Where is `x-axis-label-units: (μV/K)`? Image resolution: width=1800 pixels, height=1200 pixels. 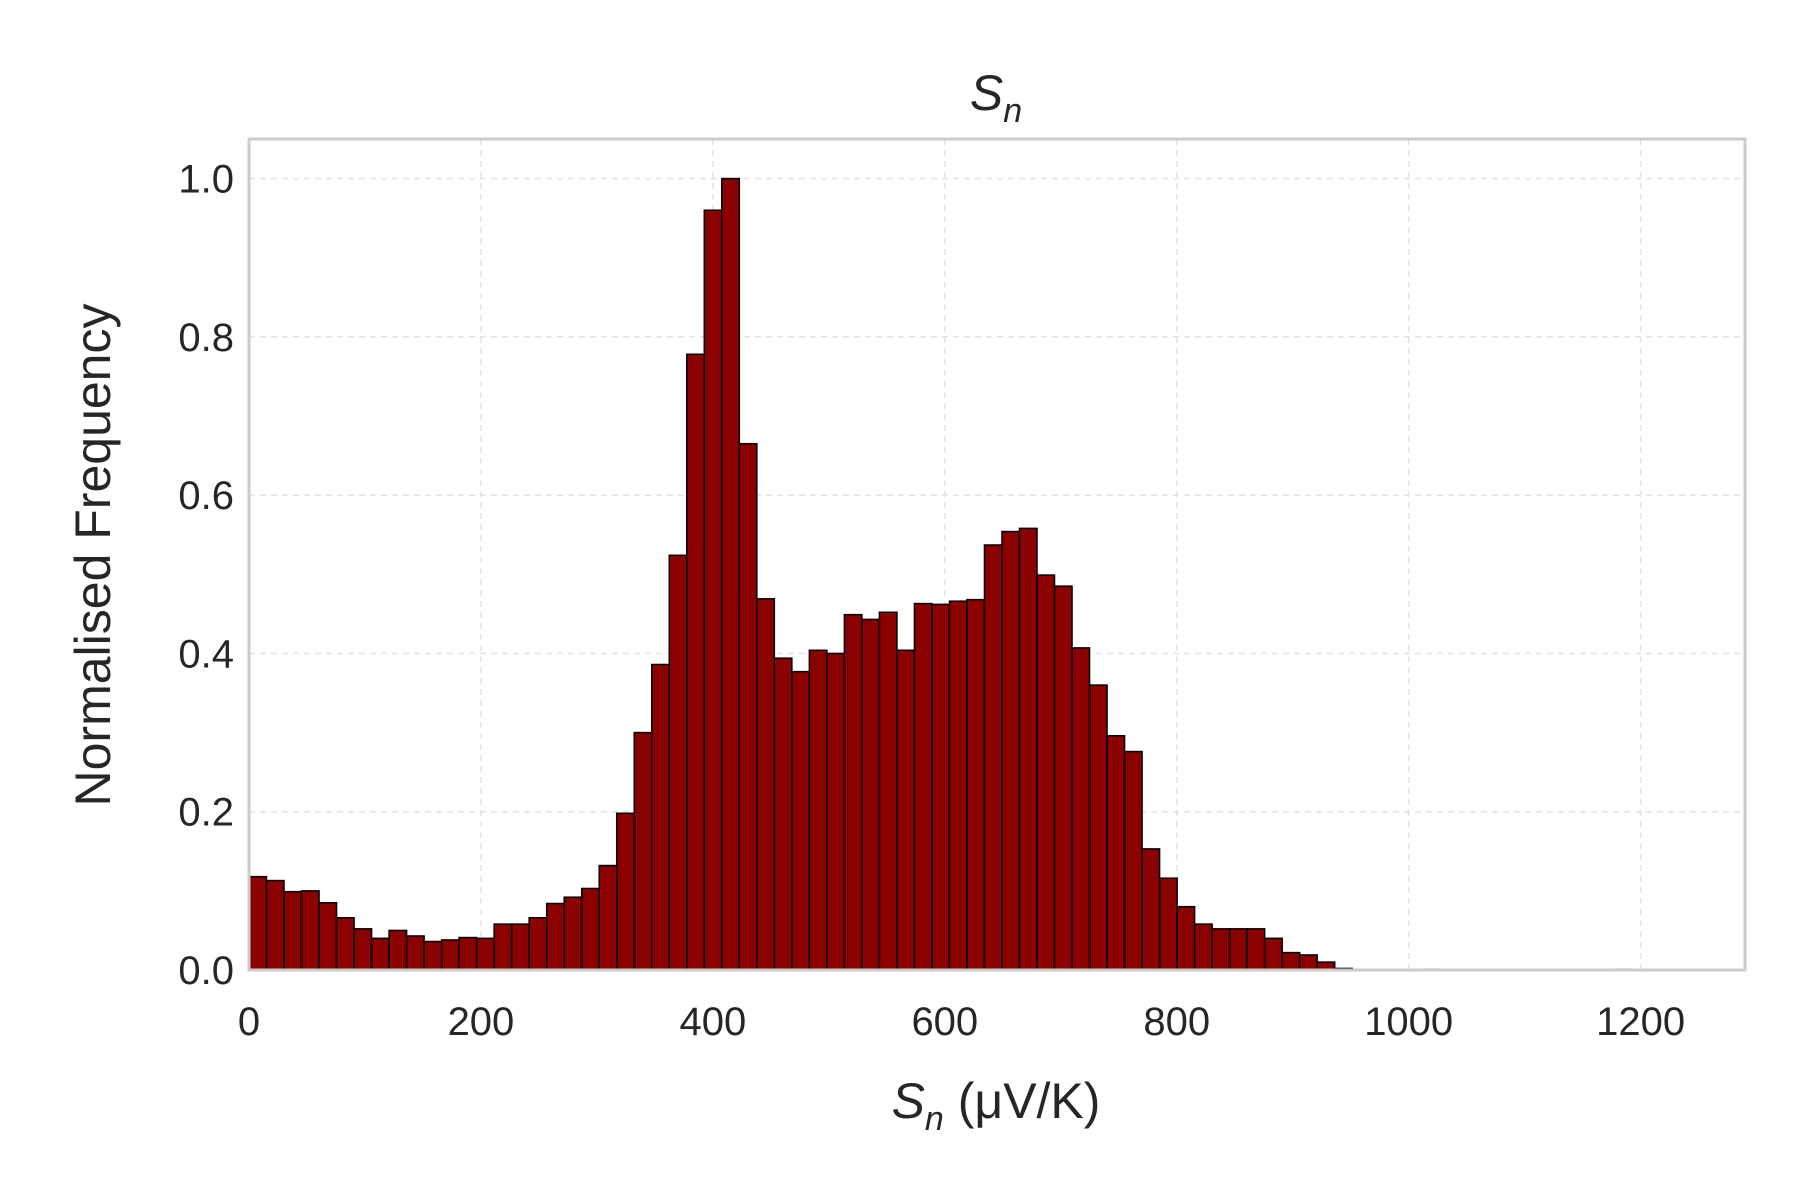 x-axis-label-units: (μV/K) is located at coordinates (1022, 1101).